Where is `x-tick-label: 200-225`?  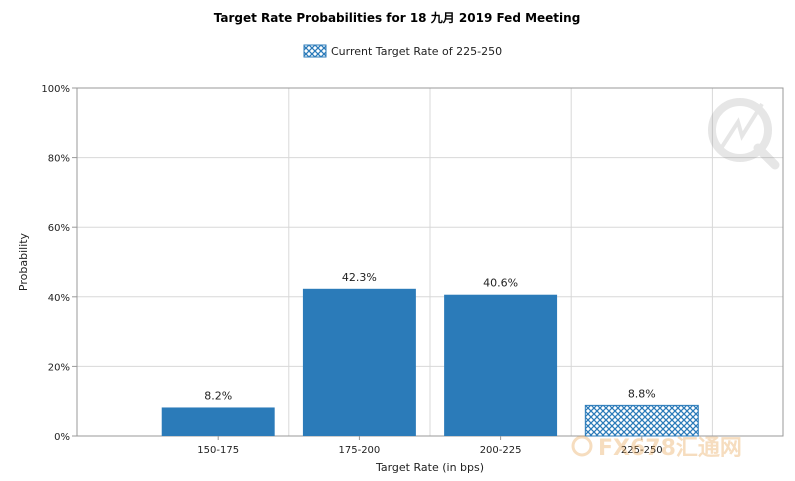 x-tick-label: 200-225 is located at coordinates (501, 450).